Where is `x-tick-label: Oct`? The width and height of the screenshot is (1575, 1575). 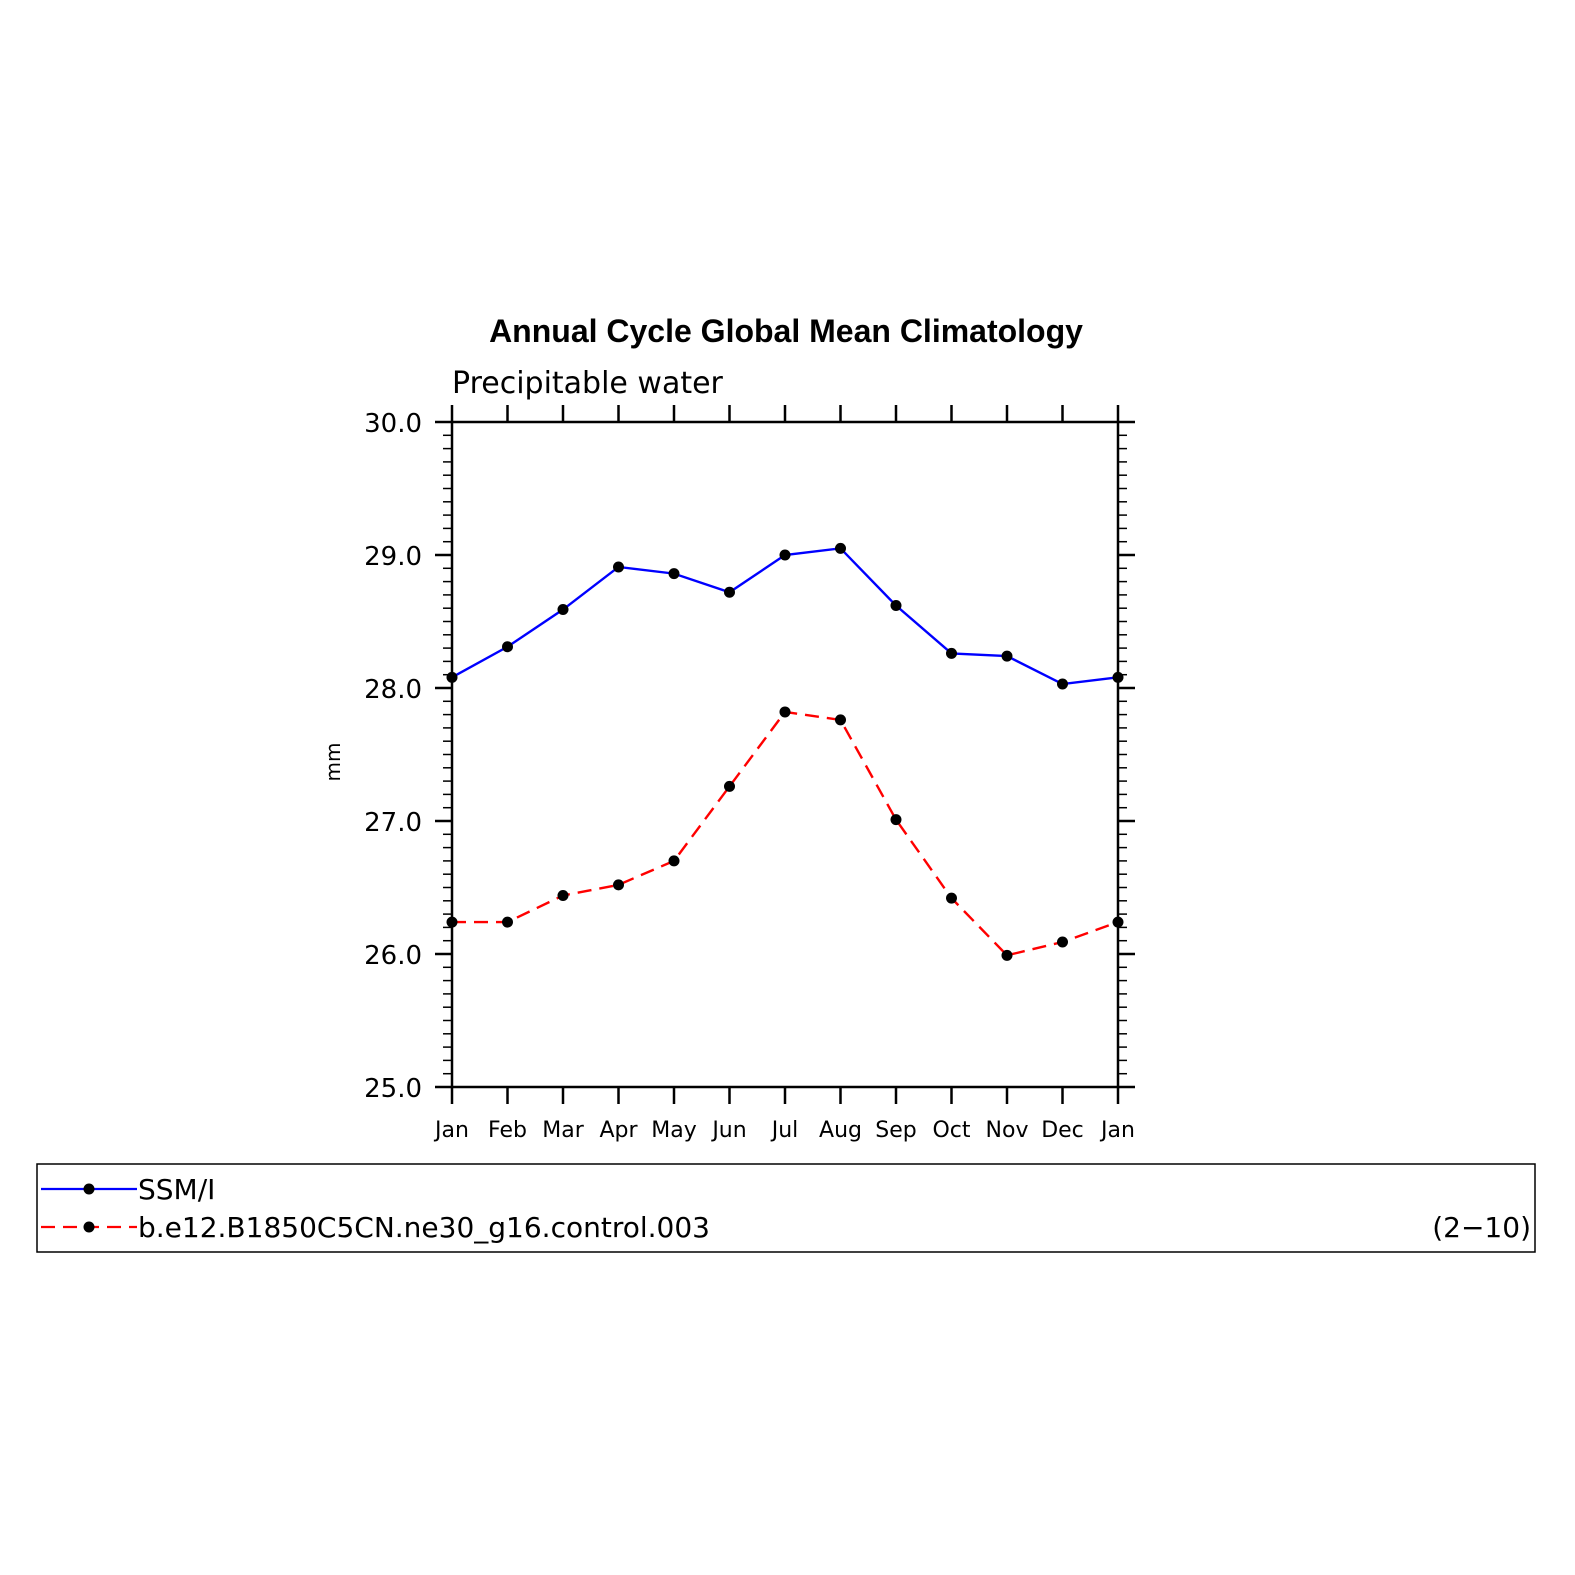
x-tick-label: Oct is located at coordinates (951, 1130).